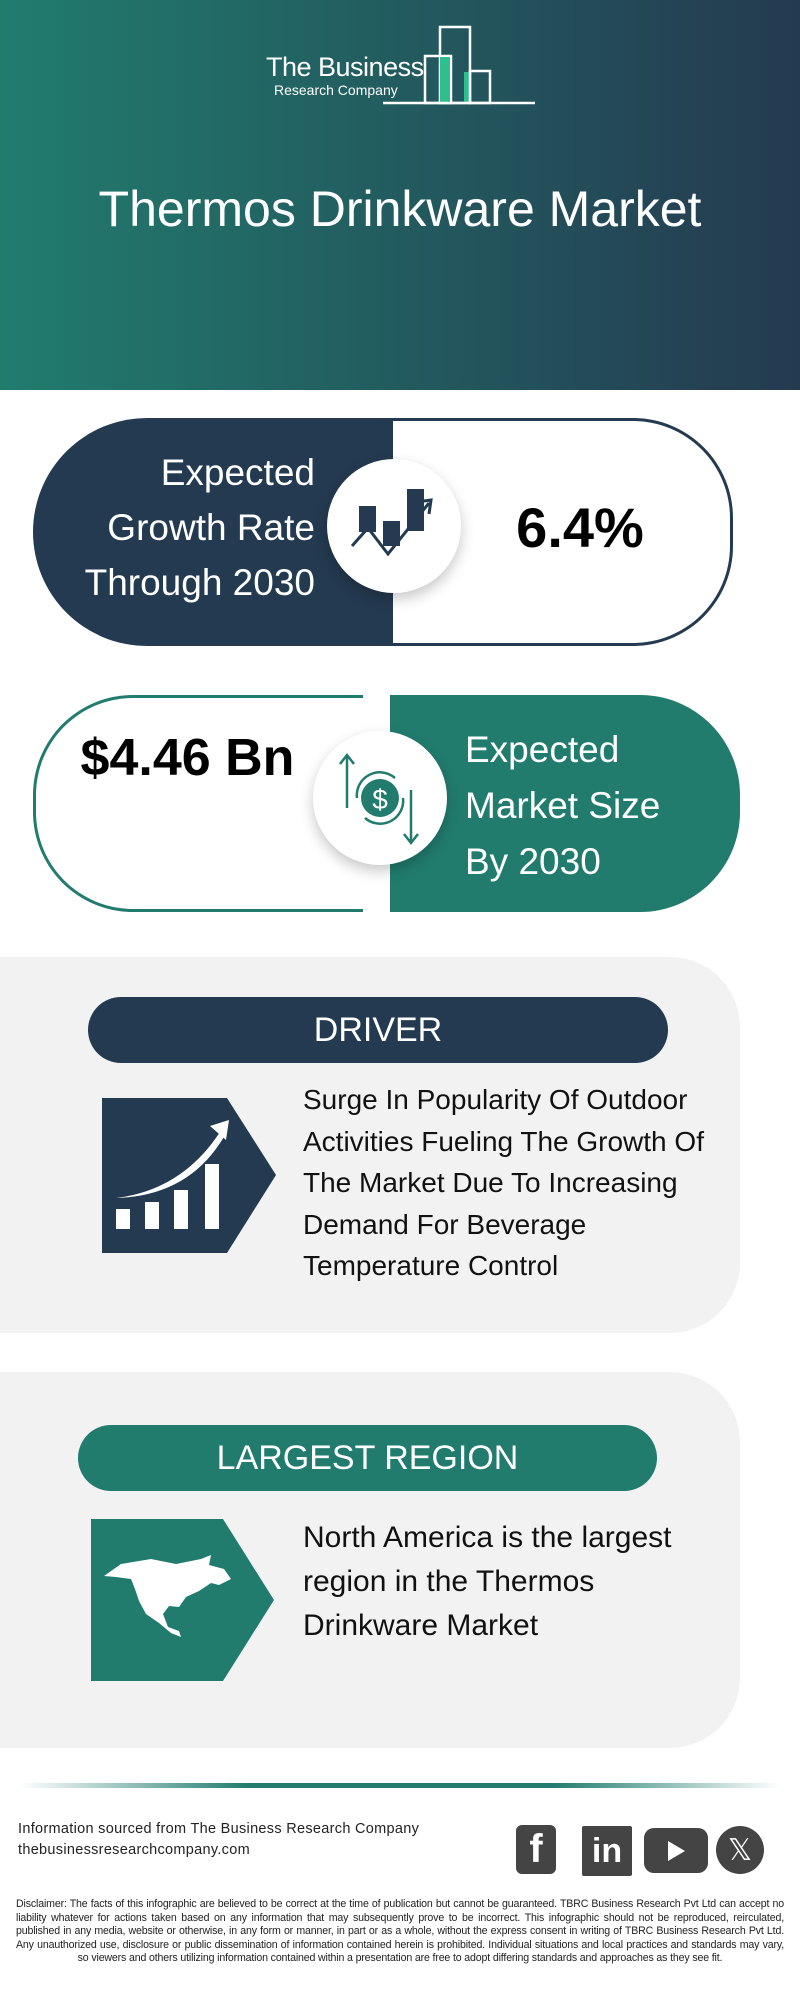 The image size is (800, 2000). I want to click on growth-chart-icon, so click(391, 523).